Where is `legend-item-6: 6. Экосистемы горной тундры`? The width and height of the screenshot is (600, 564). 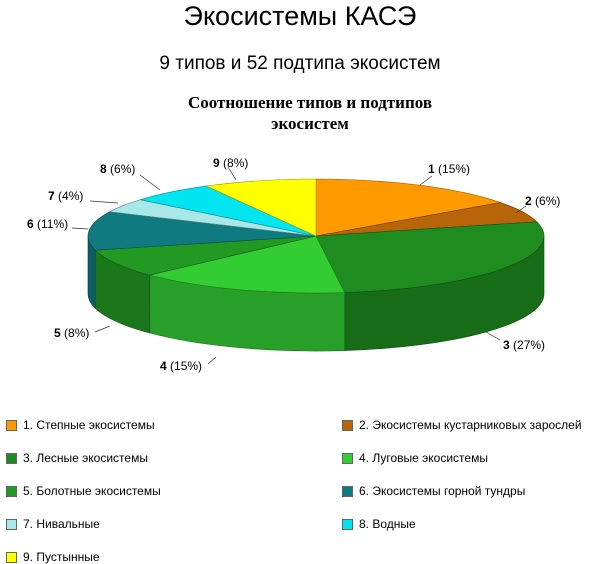
legend-item-6: 6. Экосистемы горной тундры is located at coordinates (433, 491).